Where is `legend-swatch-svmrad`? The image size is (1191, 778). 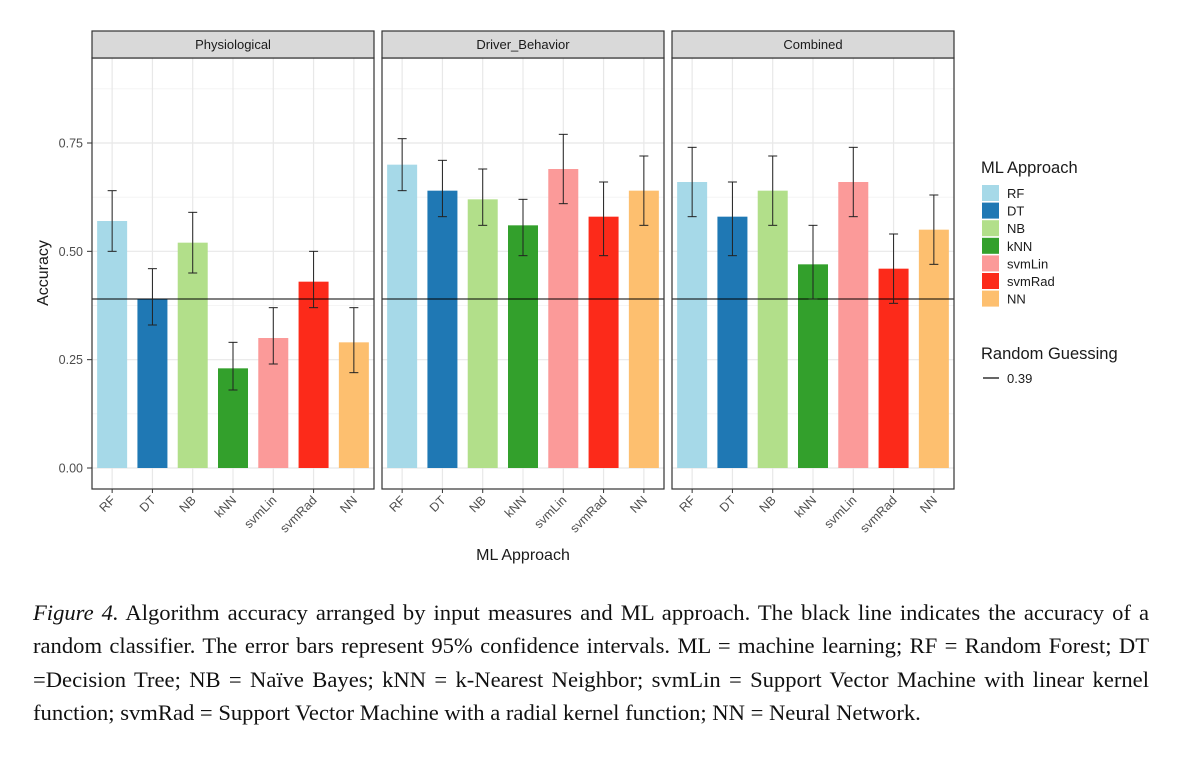 legend-swatch-svmrad is located at coordinates (990, 281).